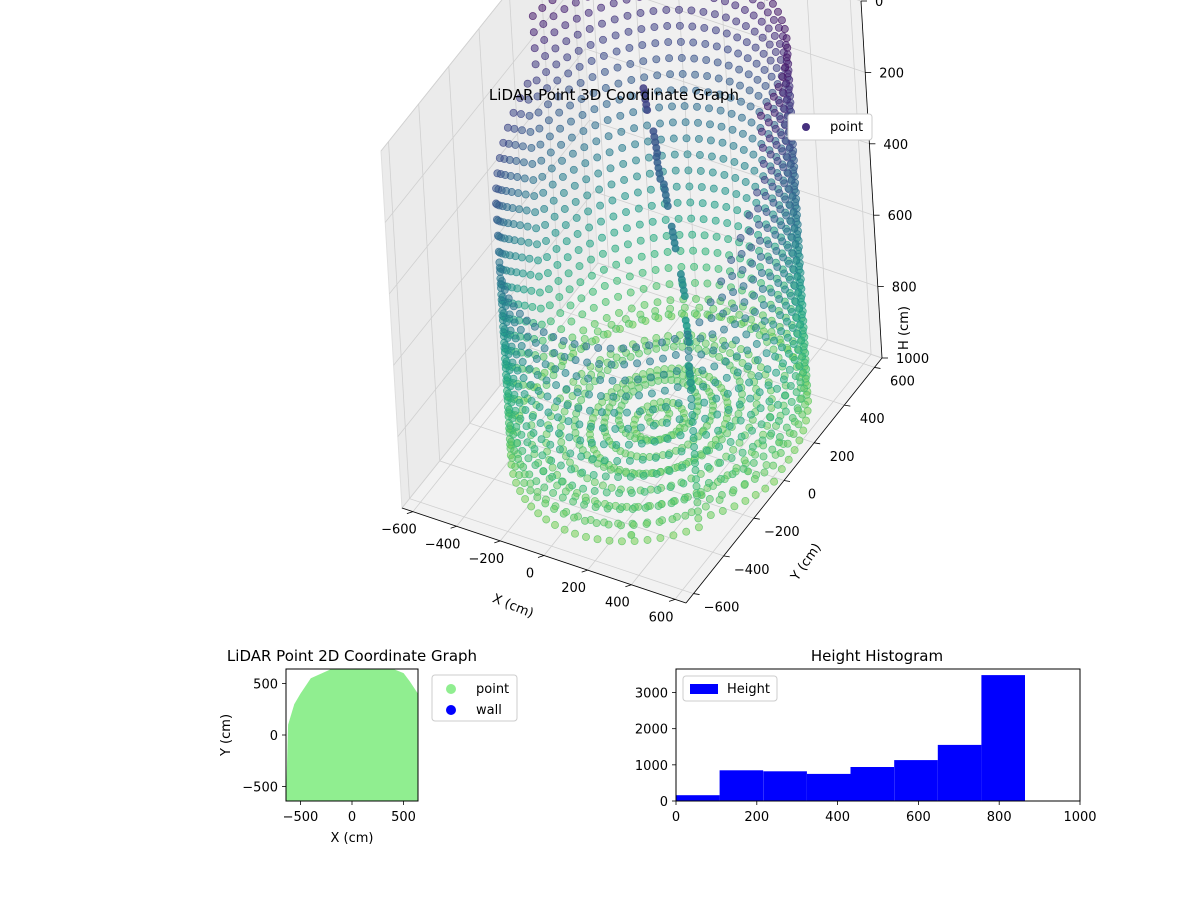  What do you see at coordinates (904, 288) in the screenshot?
I see `h-tick-label: 800` at bounding box center [904, 288].